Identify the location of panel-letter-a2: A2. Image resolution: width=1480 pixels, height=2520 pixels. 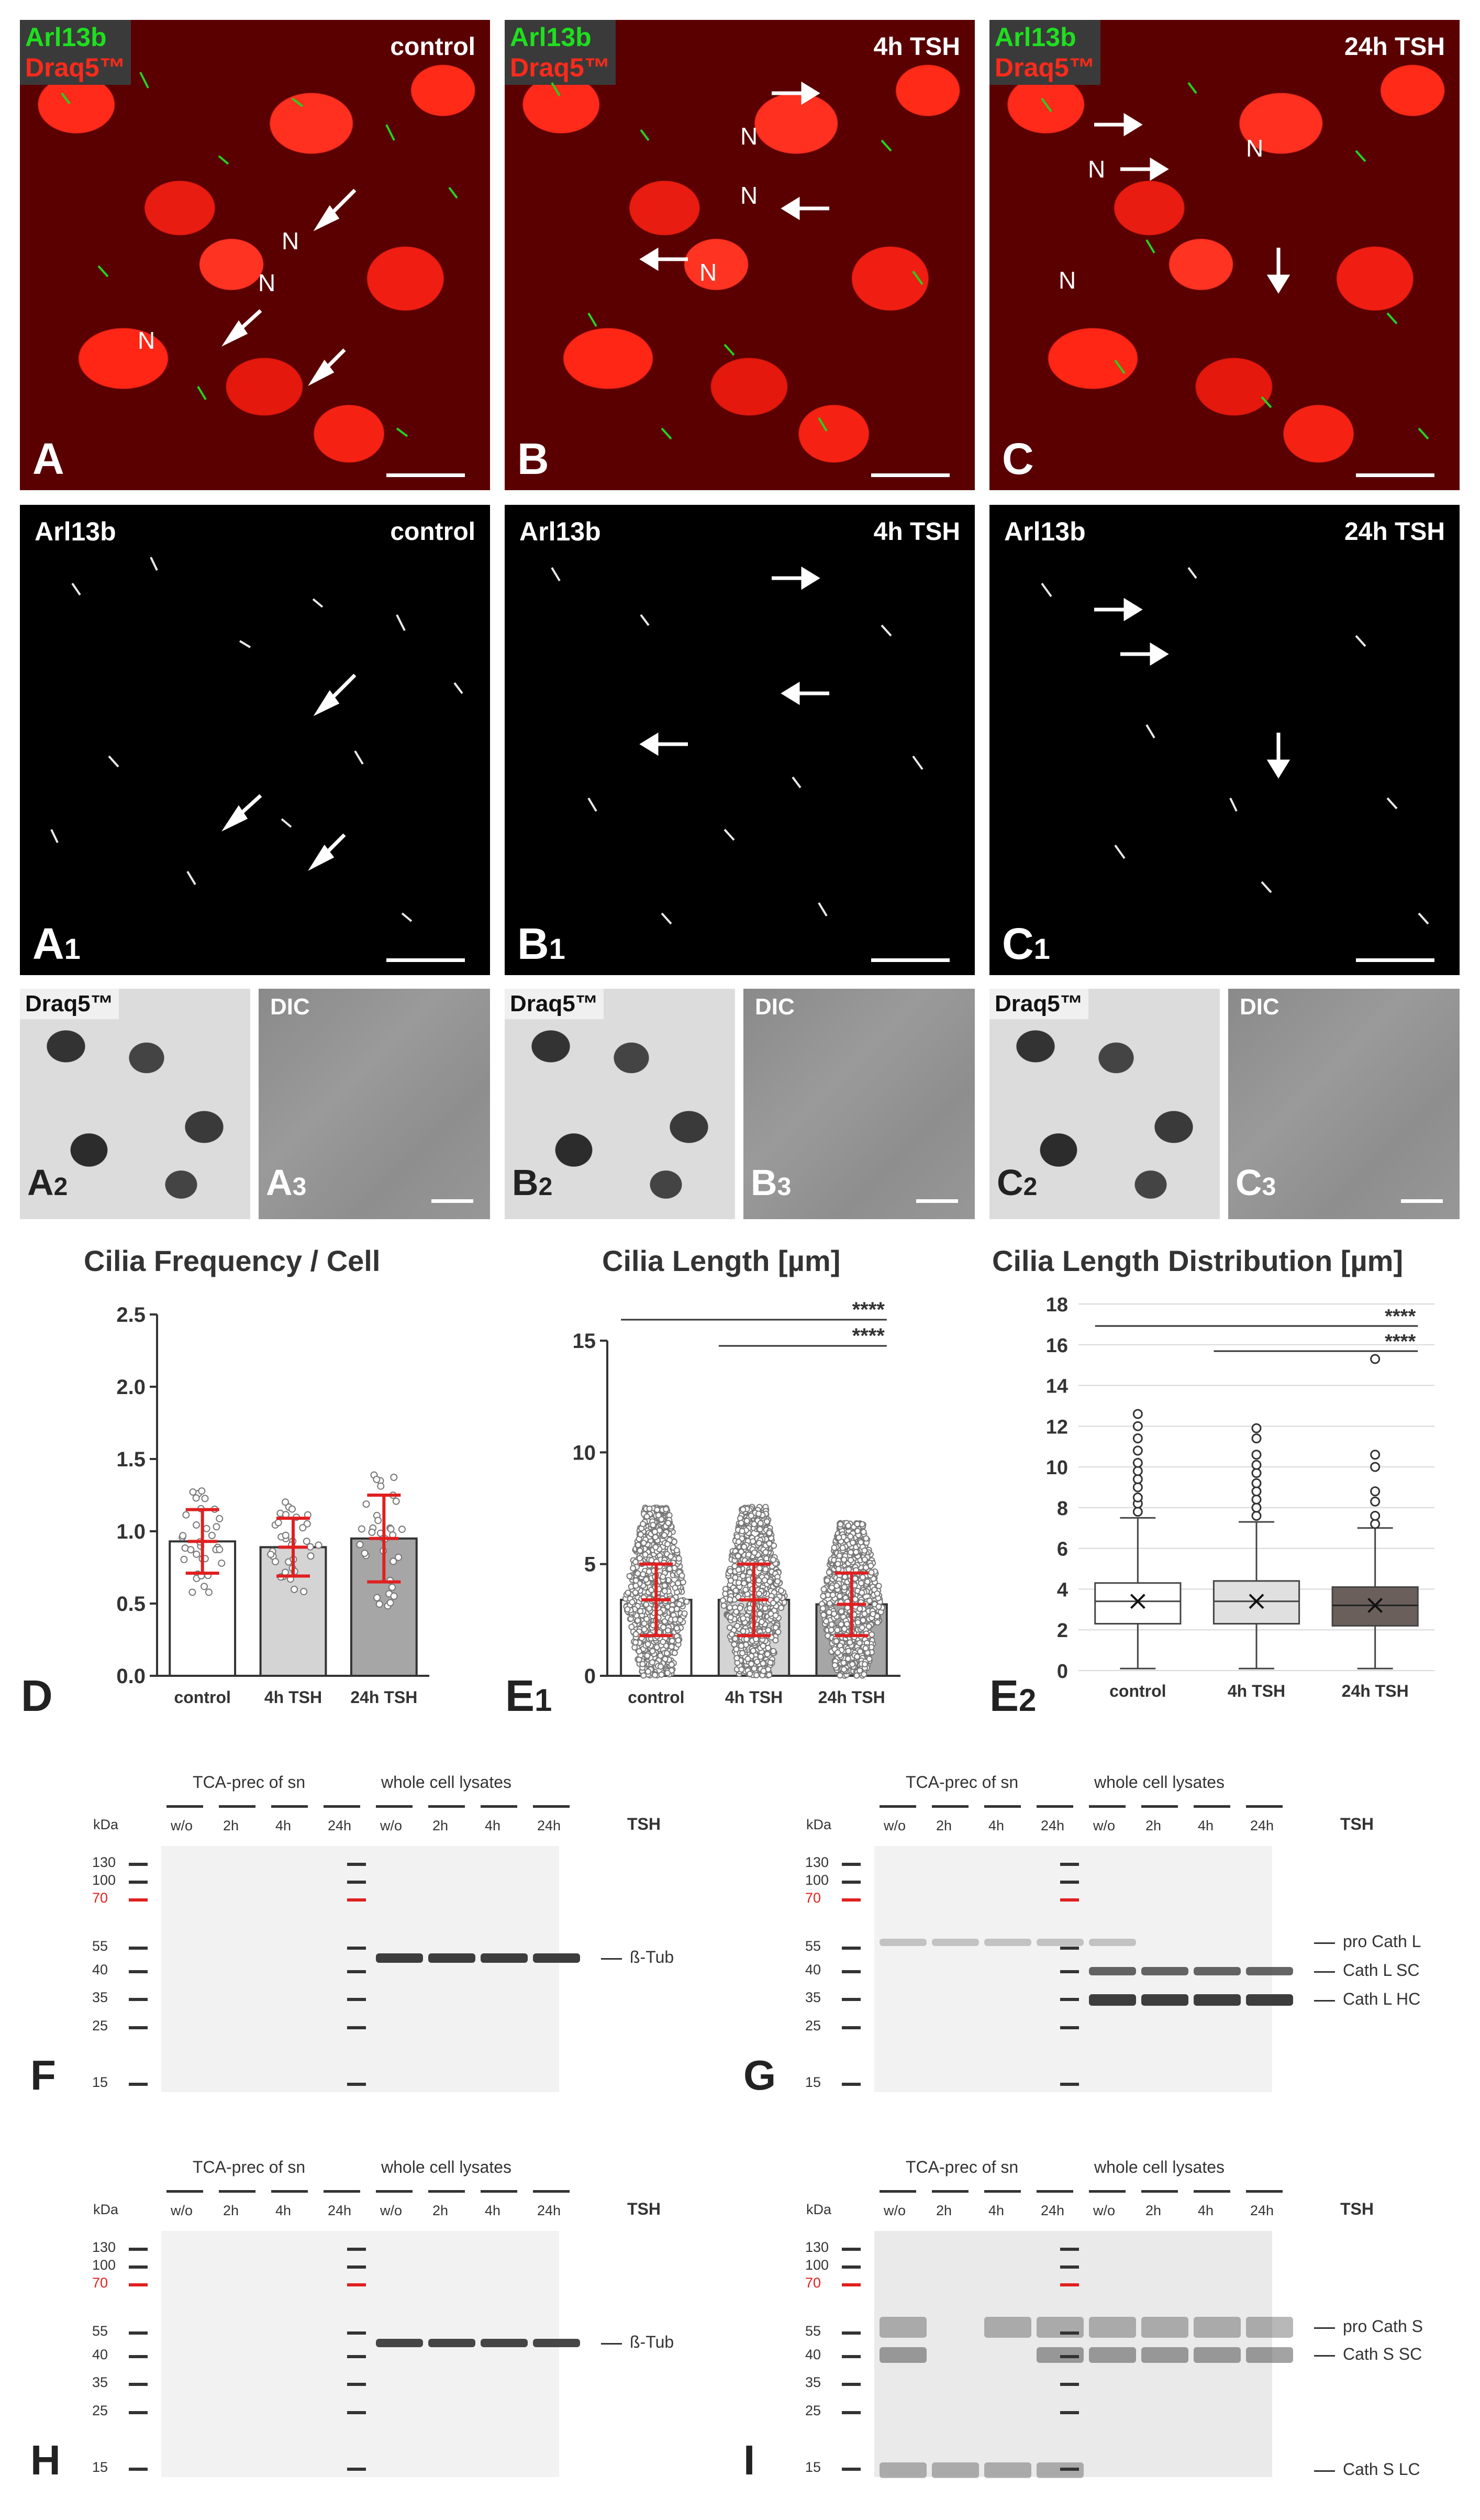
(47, 1183).